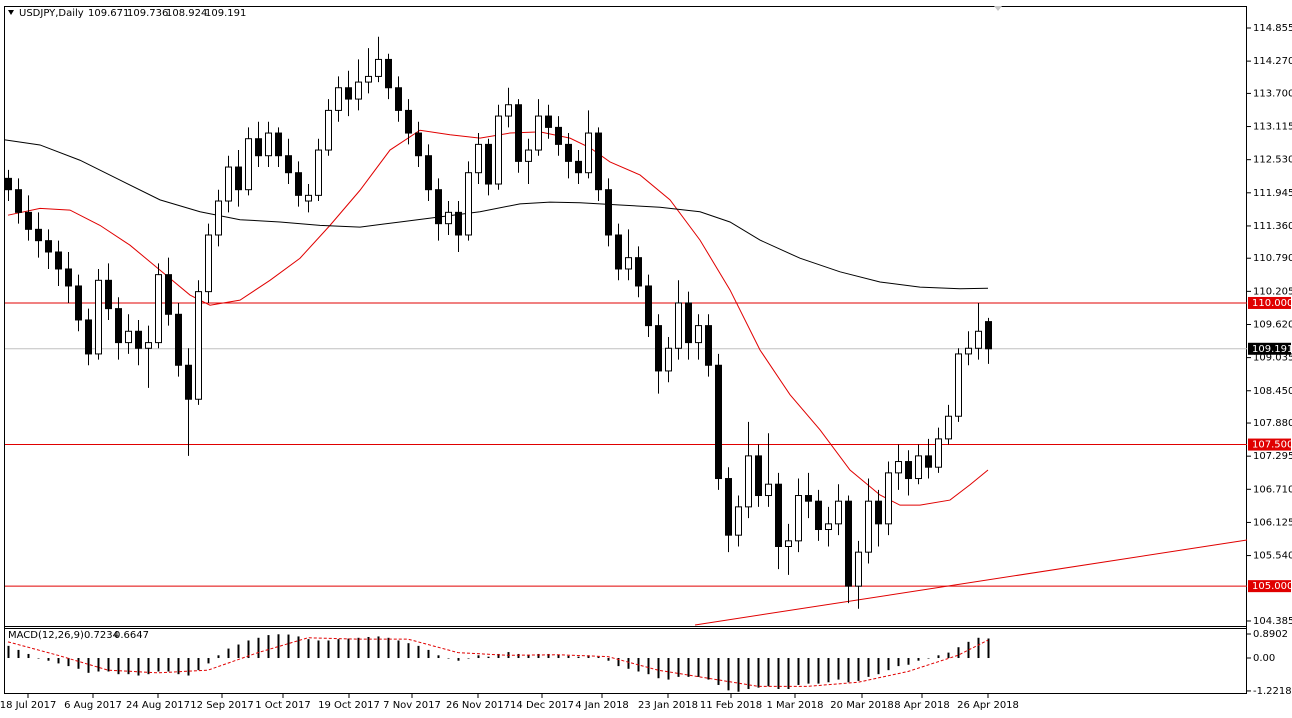  I want to click on x-tick-label: 14 Dec 2017, so click(542, 705).